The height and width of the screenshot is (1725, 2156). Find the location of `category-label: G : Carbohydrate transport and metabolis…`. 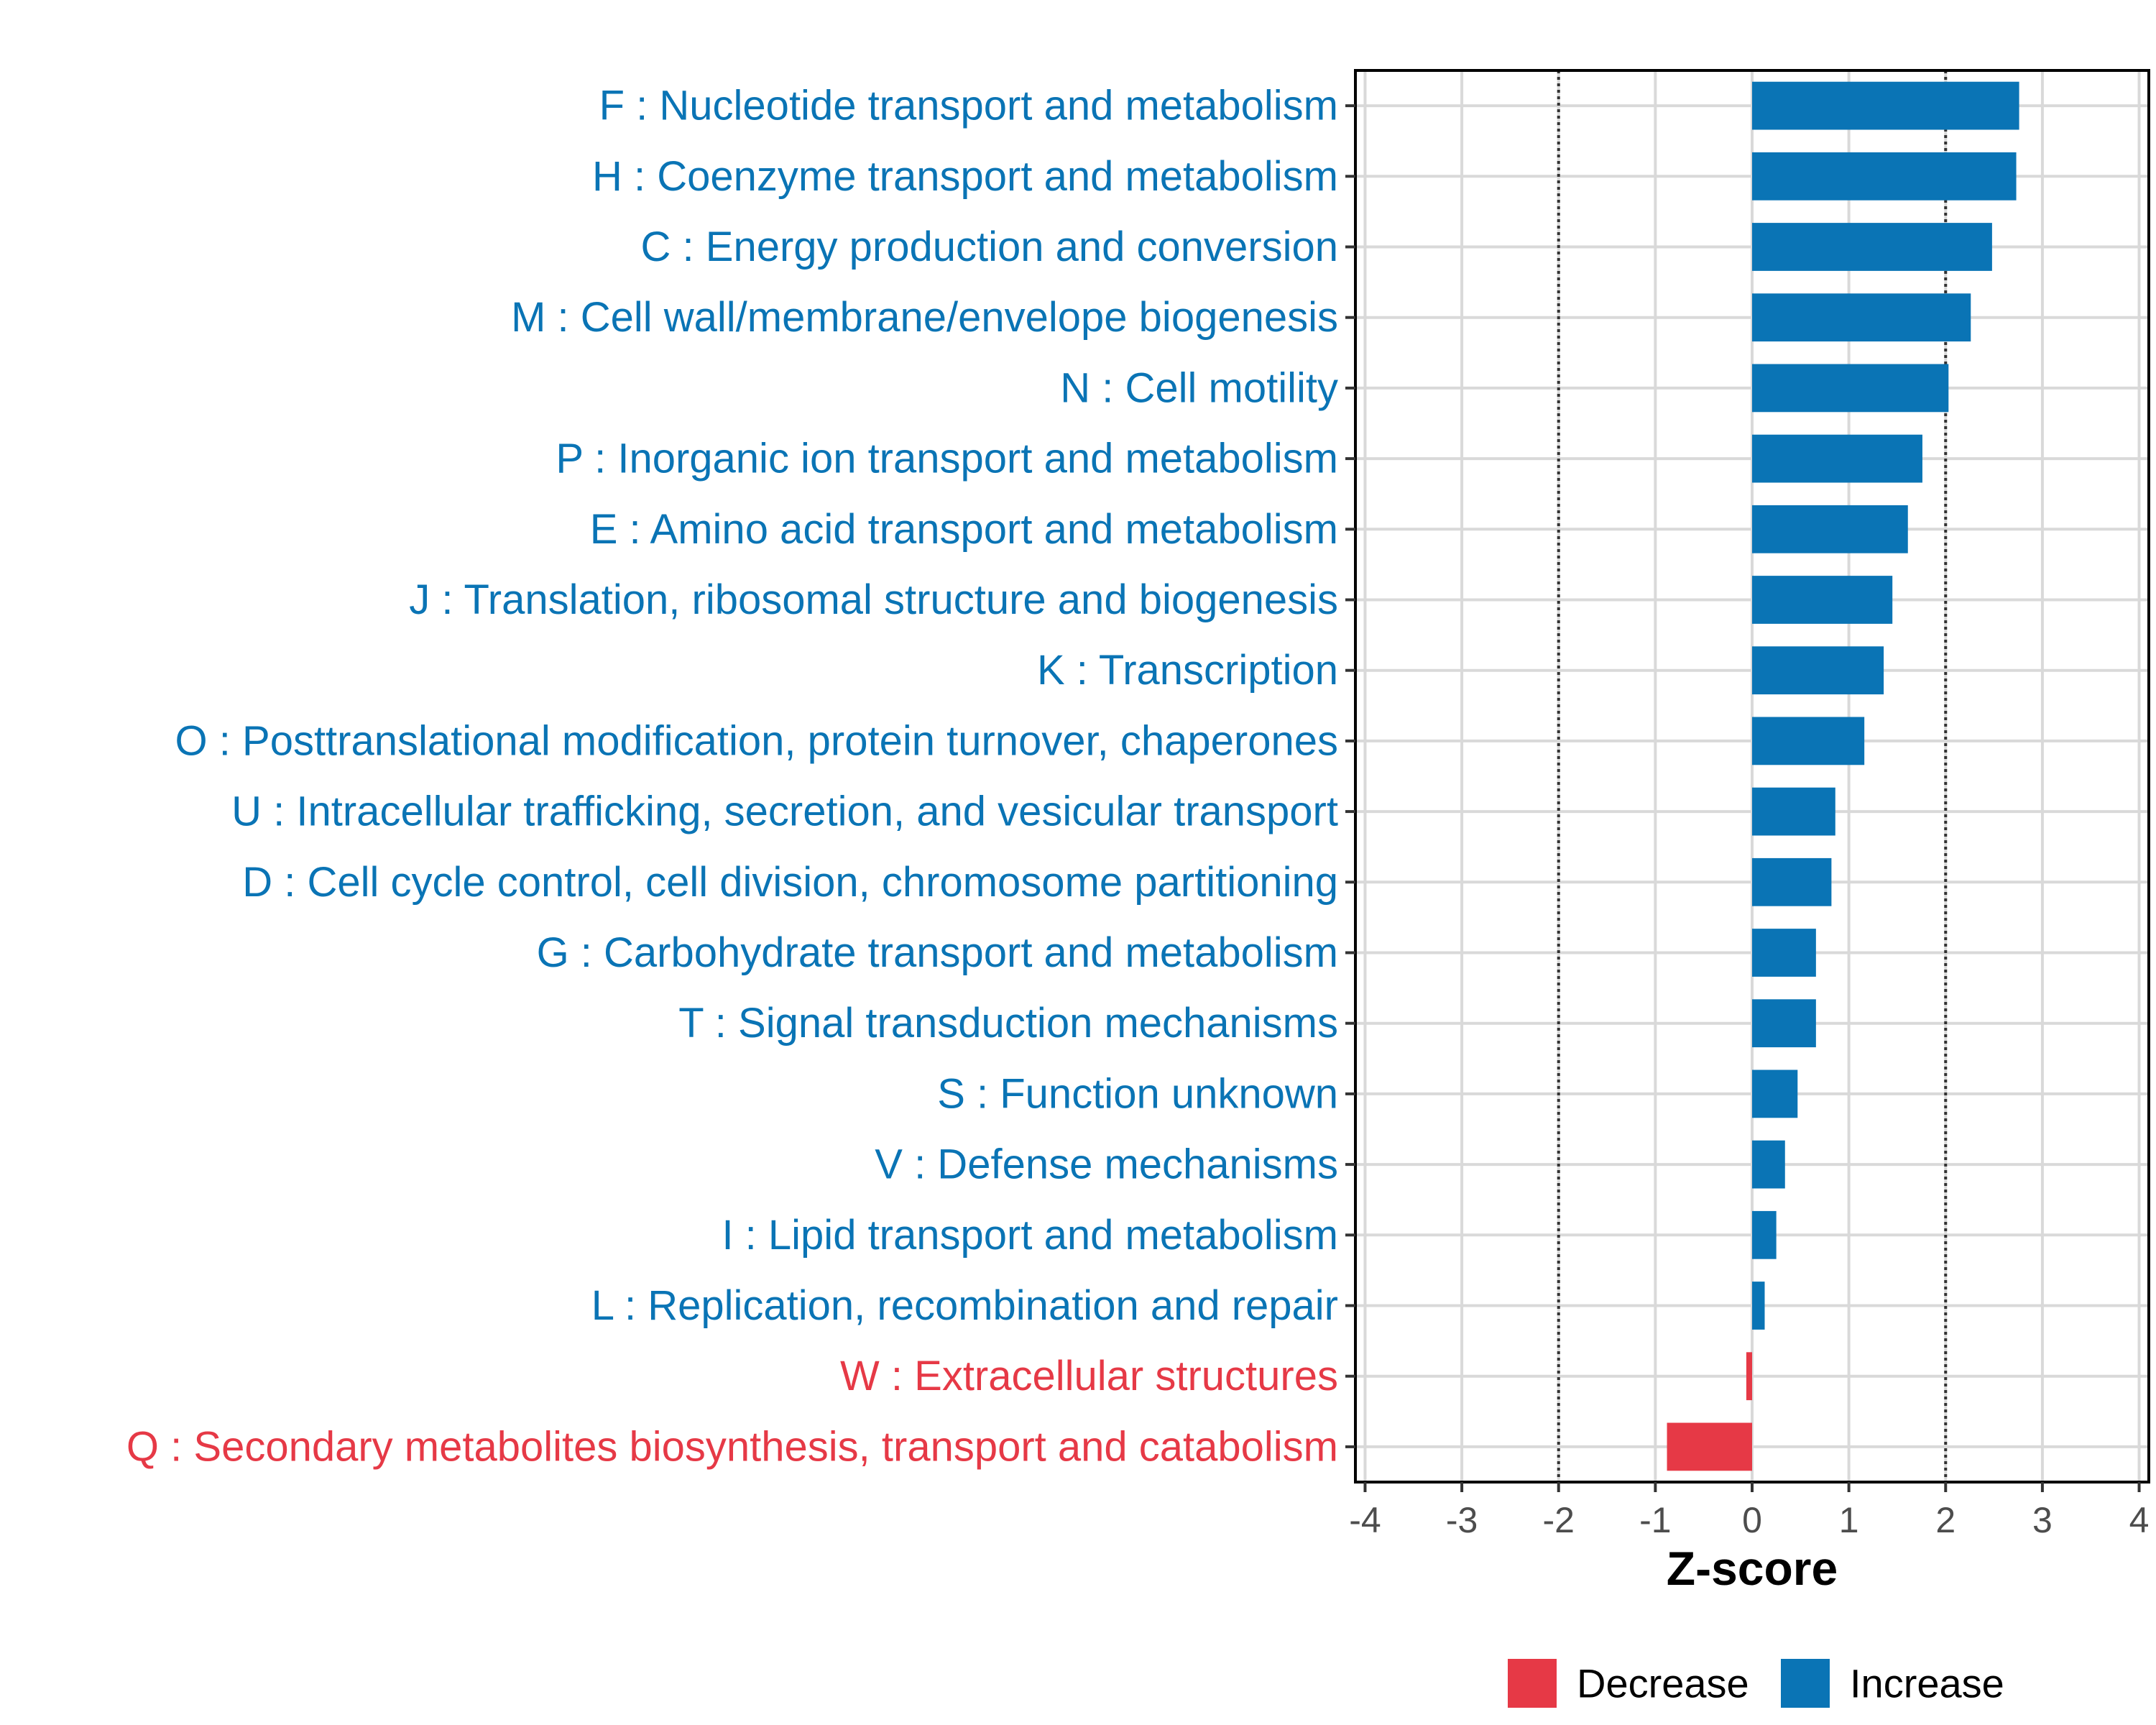

category-label: G : Carbohydrate transport and metabolis… is located at coordinates (937, 952).